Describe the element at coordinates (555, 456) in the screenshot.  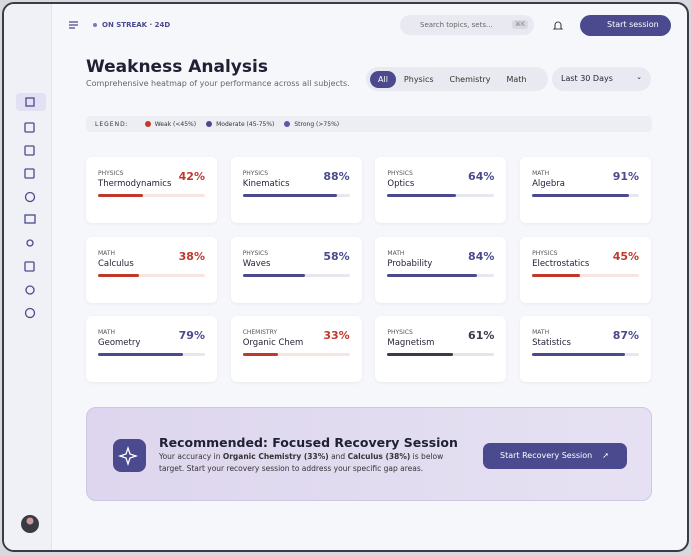
I see `start-recovery-button: Start Recovery Session ➚` at that location.